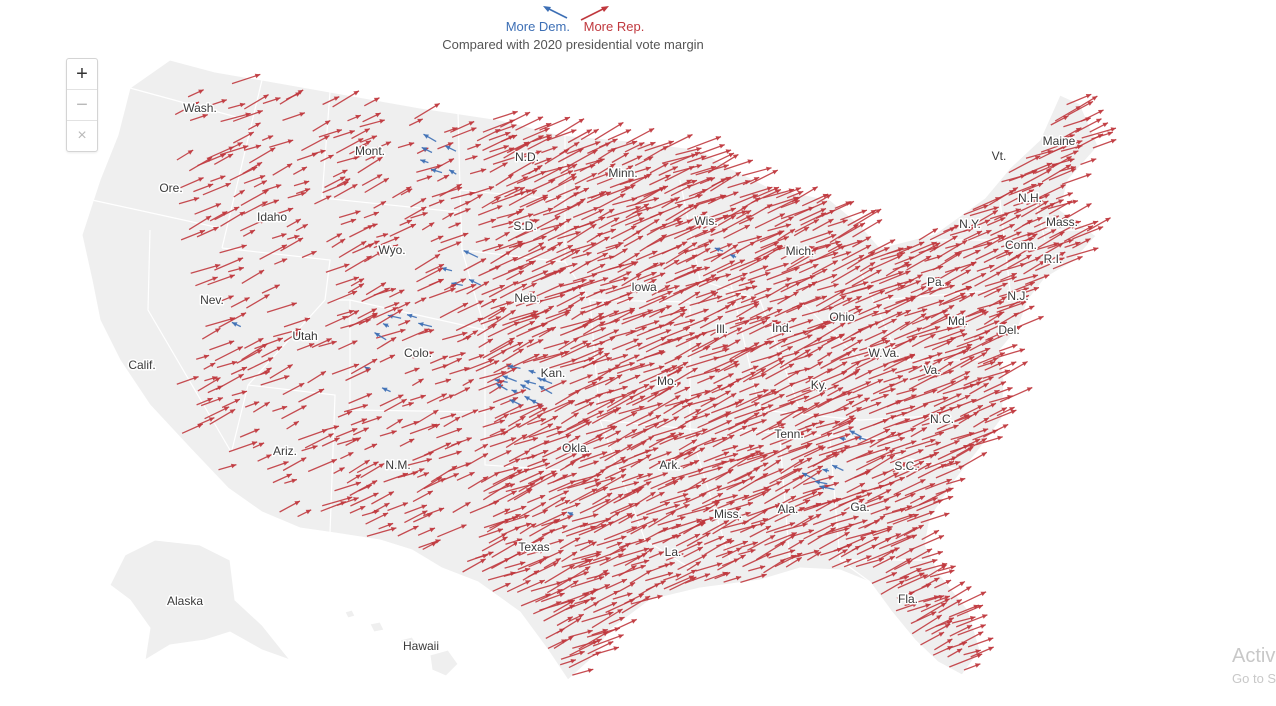  Describe the element at coordinates (842, 317) in the screenshot. I see `state-label: Ohio` at that location.